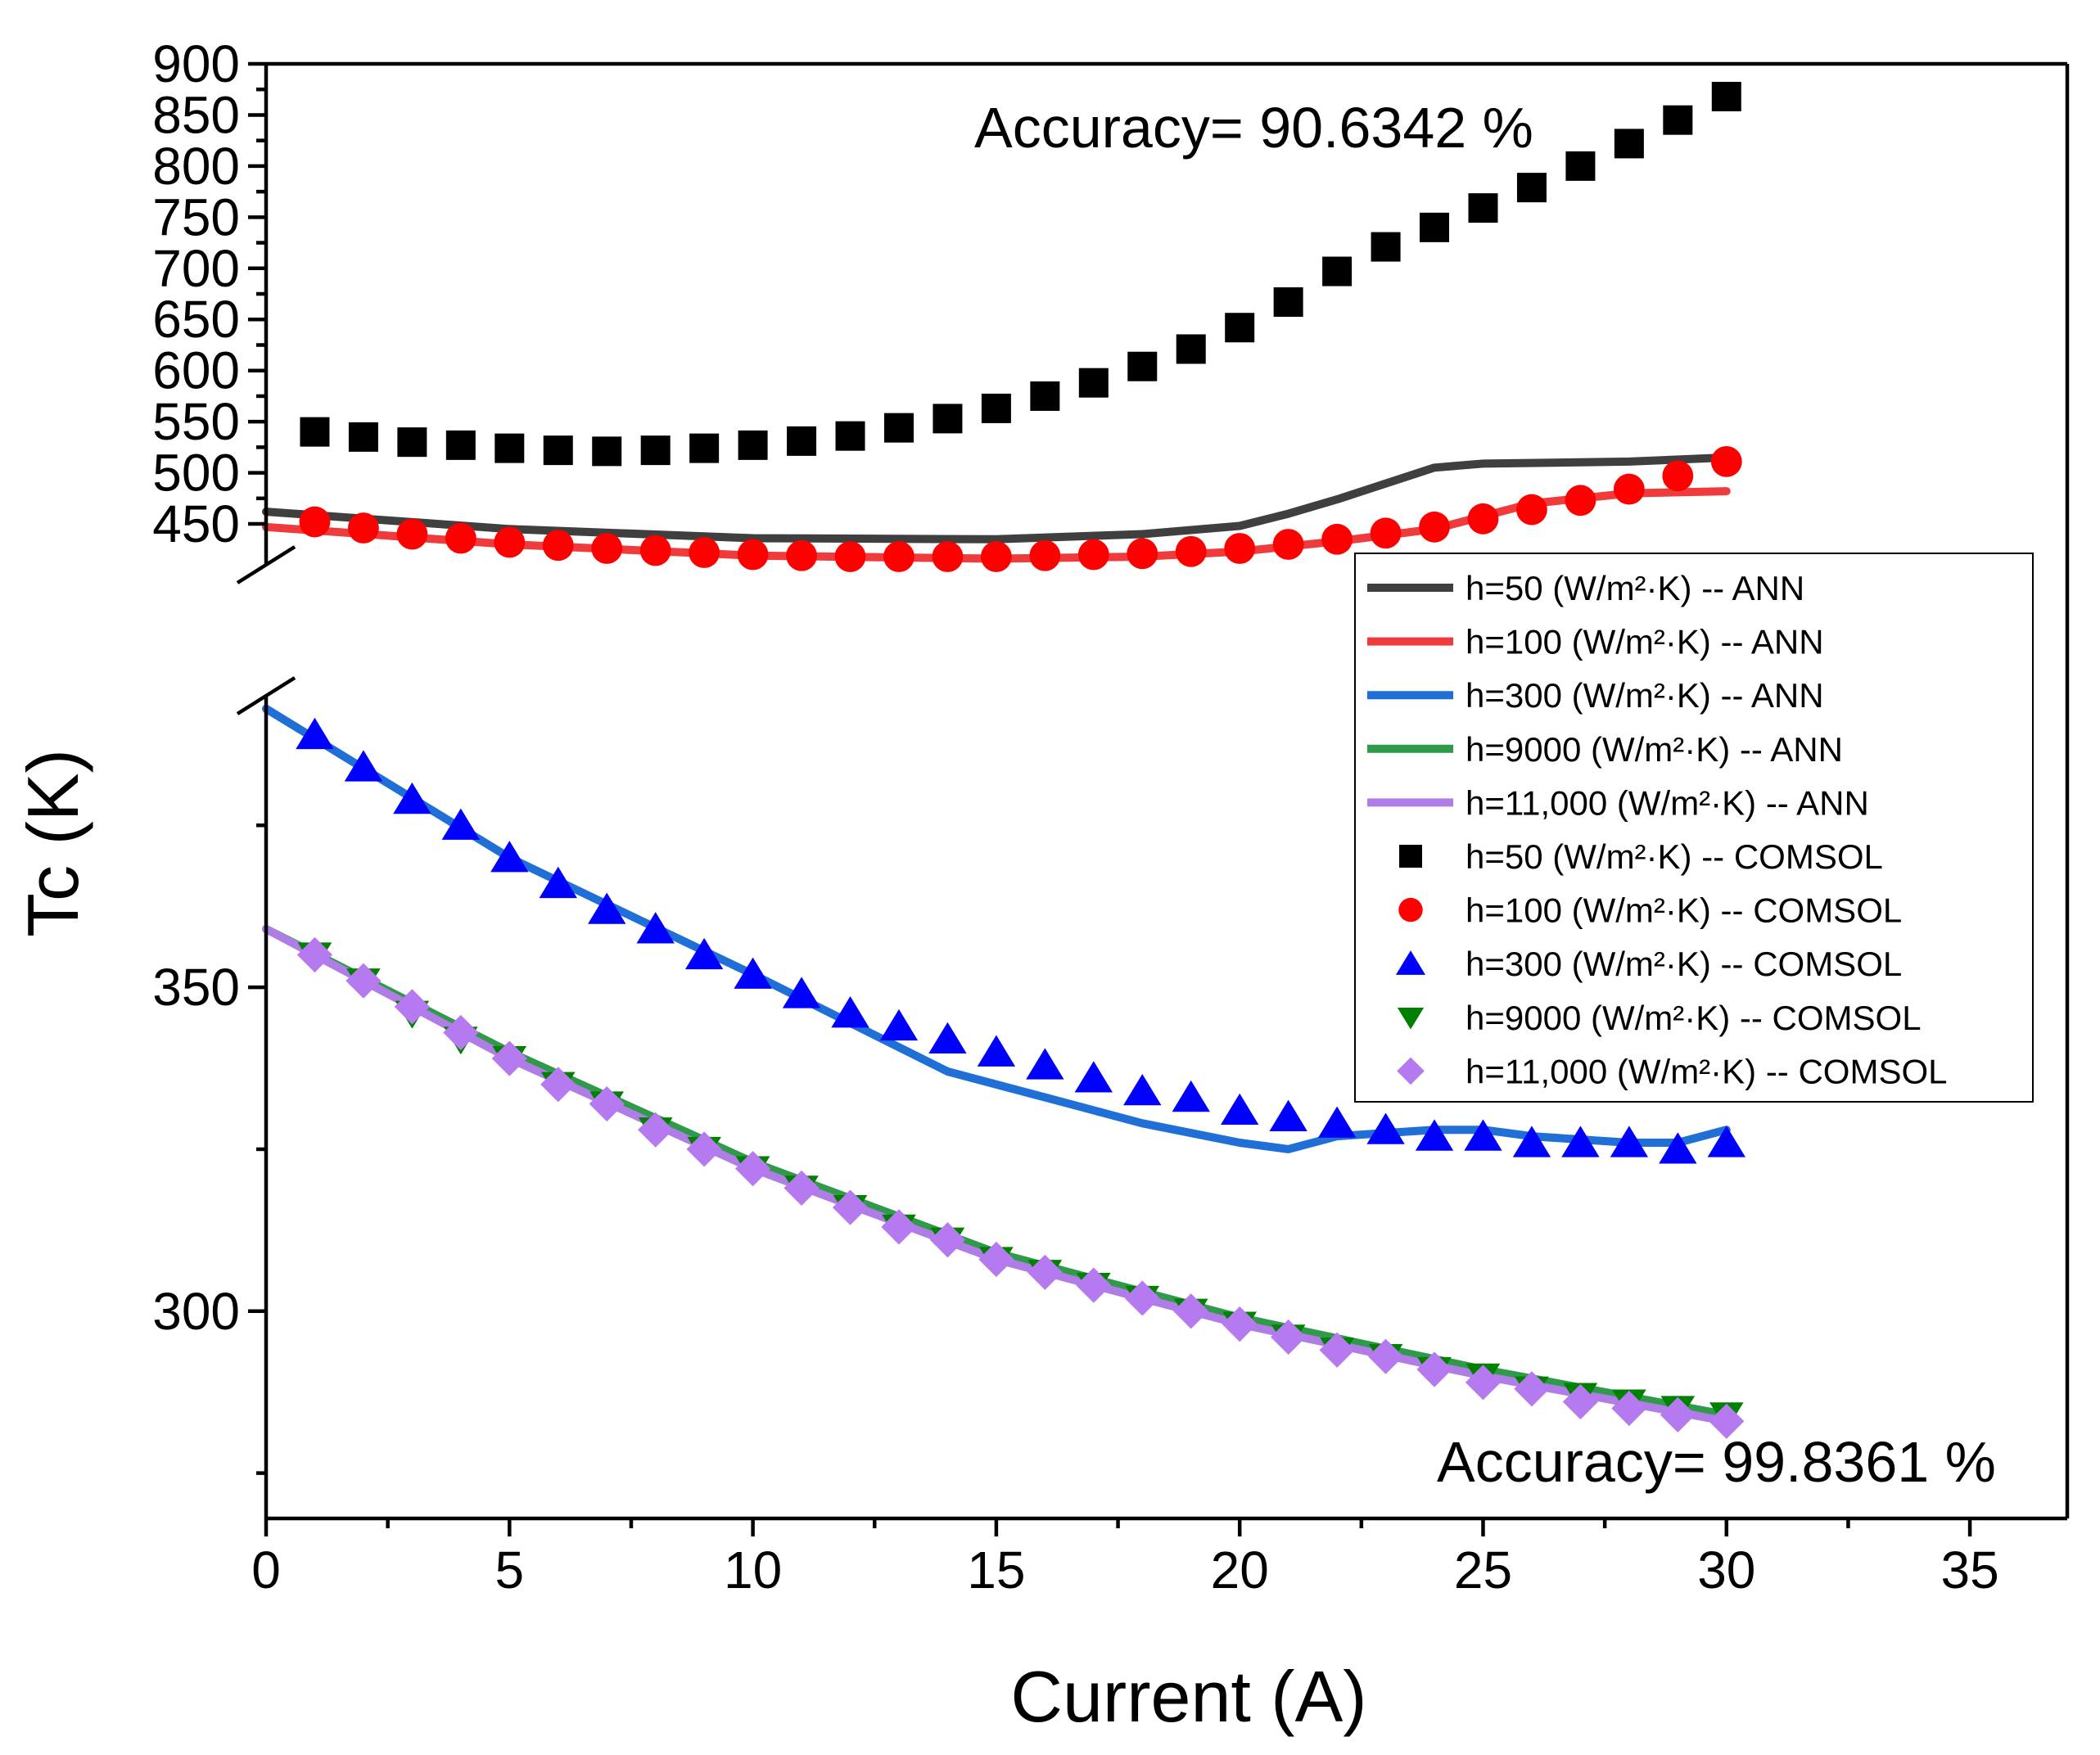  Describe the element at coordinates (196, 319) in the screenshot. I see `upper-y-tick-label: 650` at that location.